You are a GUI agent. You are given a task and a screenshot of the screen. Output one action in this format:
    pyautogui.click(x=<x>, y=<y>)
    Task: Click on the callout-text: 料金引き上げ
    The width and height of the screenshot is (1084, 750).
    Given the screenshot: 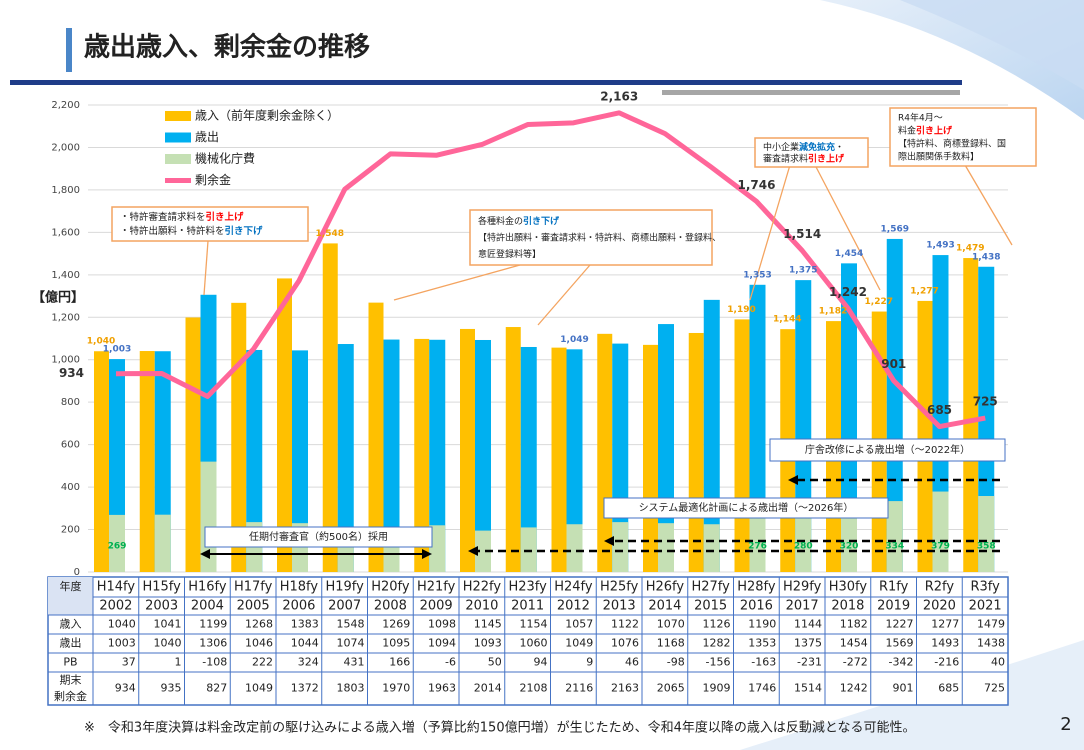 What is the action you would take?
    pyautogui.click(x=925, y=130)
    